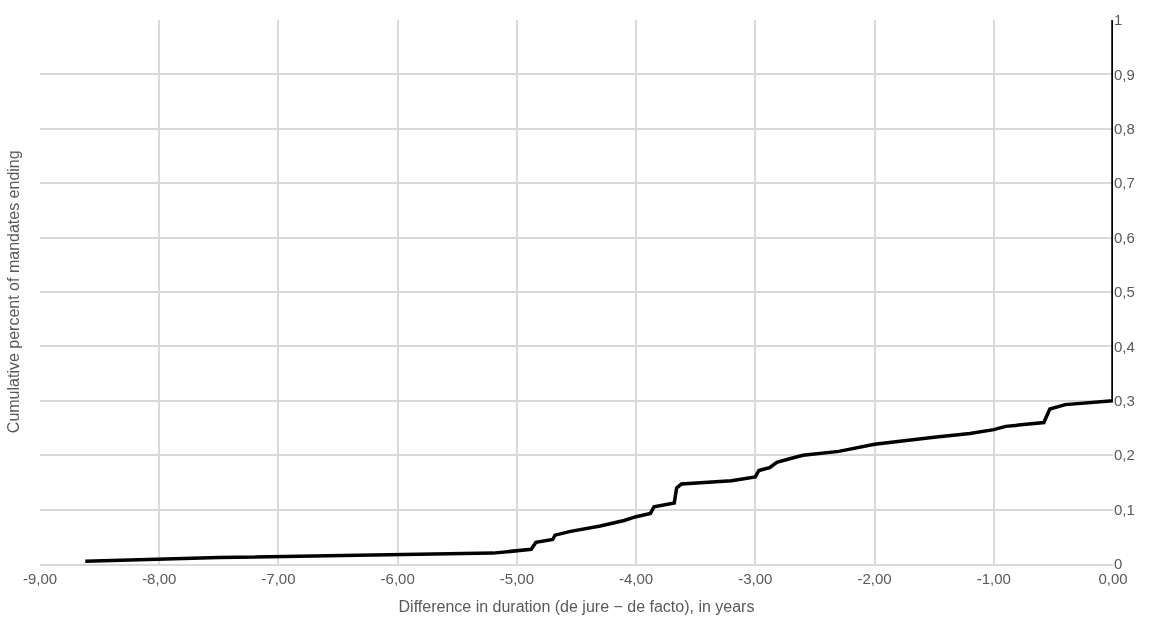  I want to click on y-tick-label: 0,2, so click(1124, 455).